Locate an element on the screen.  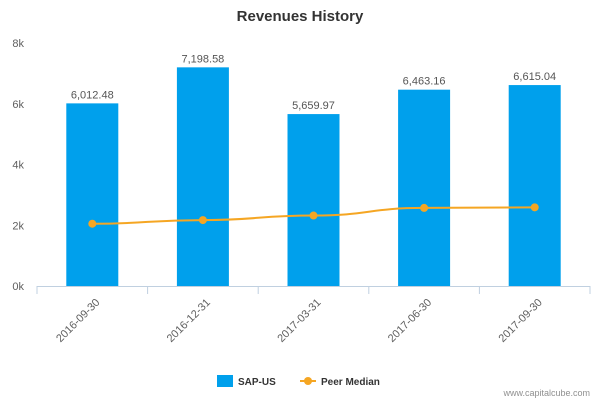
x-tick-label: 2017-09-30 is located at coordinates (521, 321).